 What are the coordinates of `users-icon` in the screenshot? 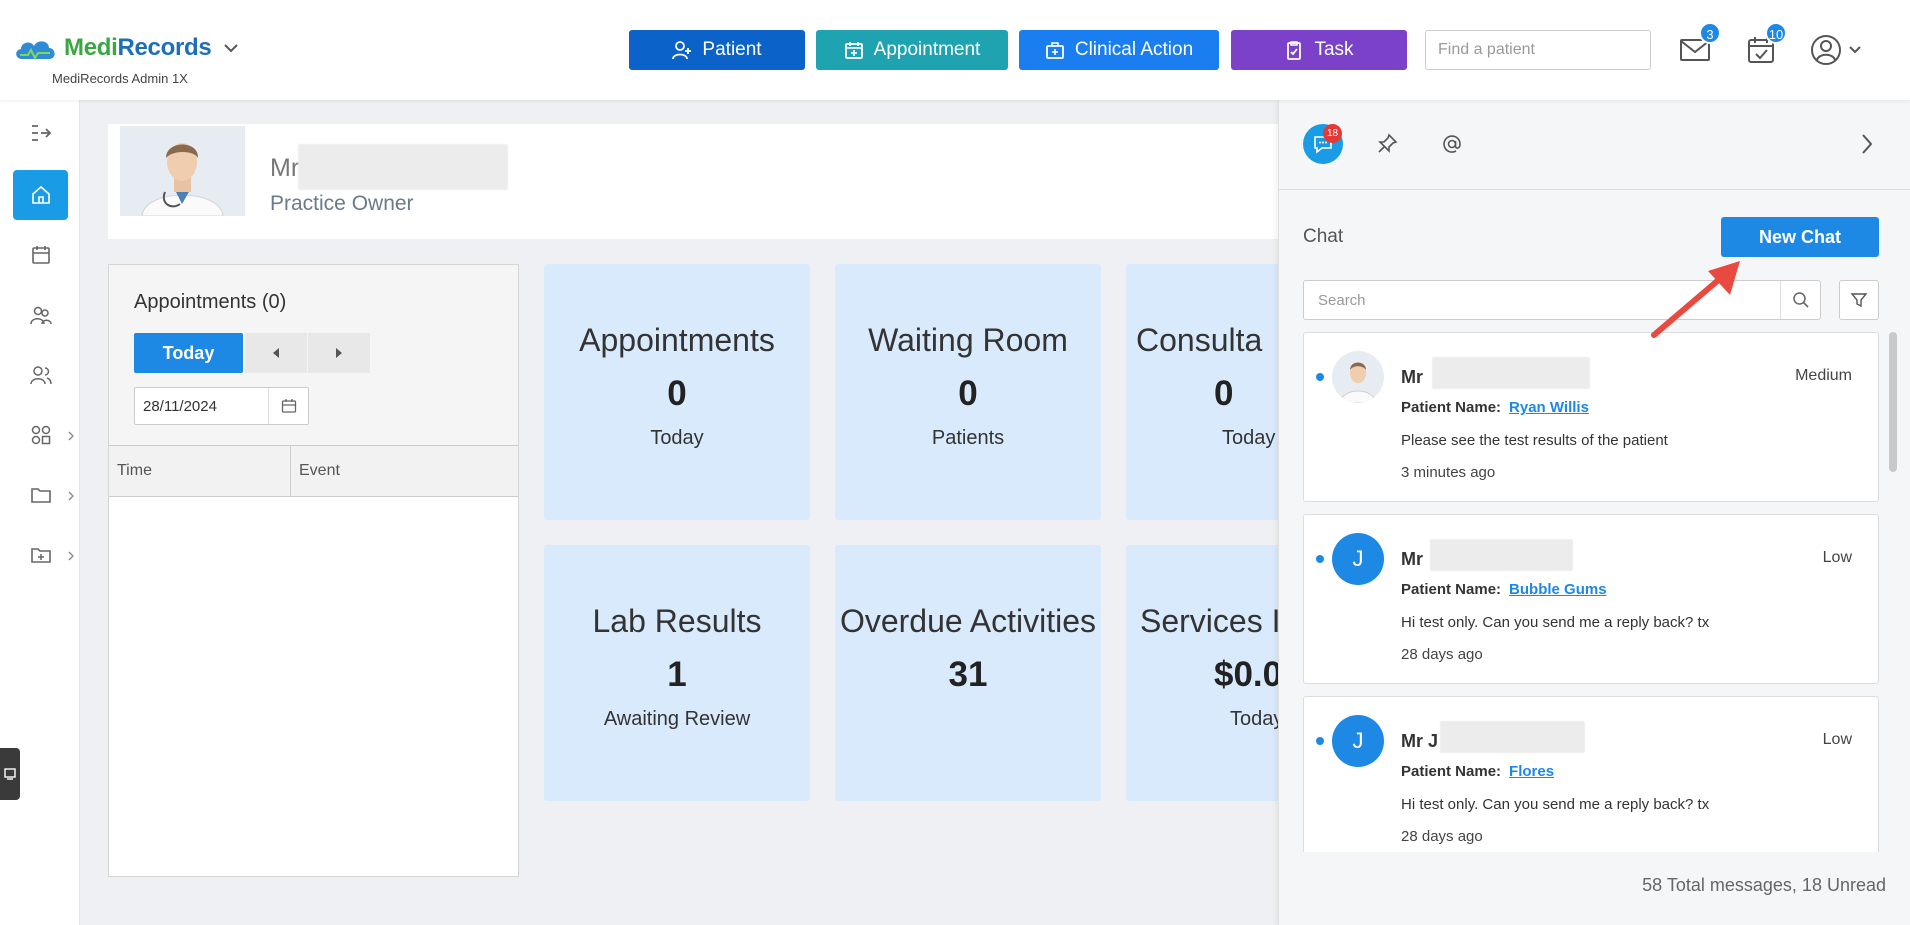 It's located at (40, 375).